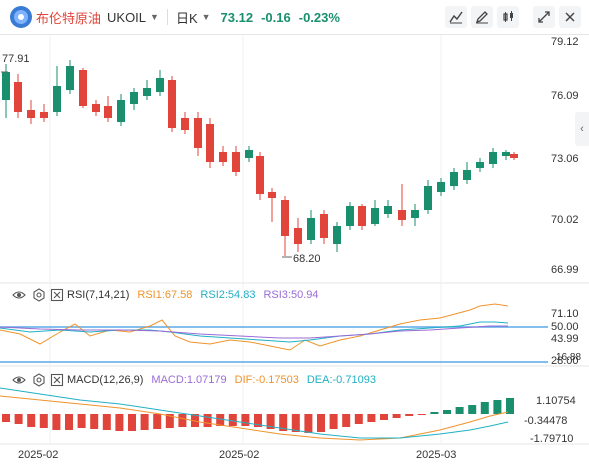  I want to click on symbol-selector: UKOIL, so click(127, 17).